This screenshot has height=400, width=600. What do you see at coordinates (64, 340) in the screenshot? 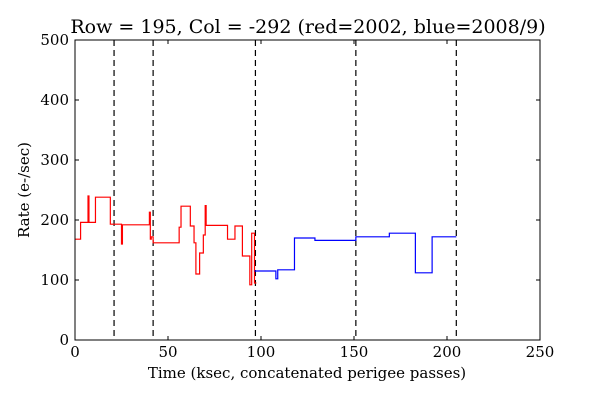
I see `y-tick-label: 0` at bounding box center [64, 340].